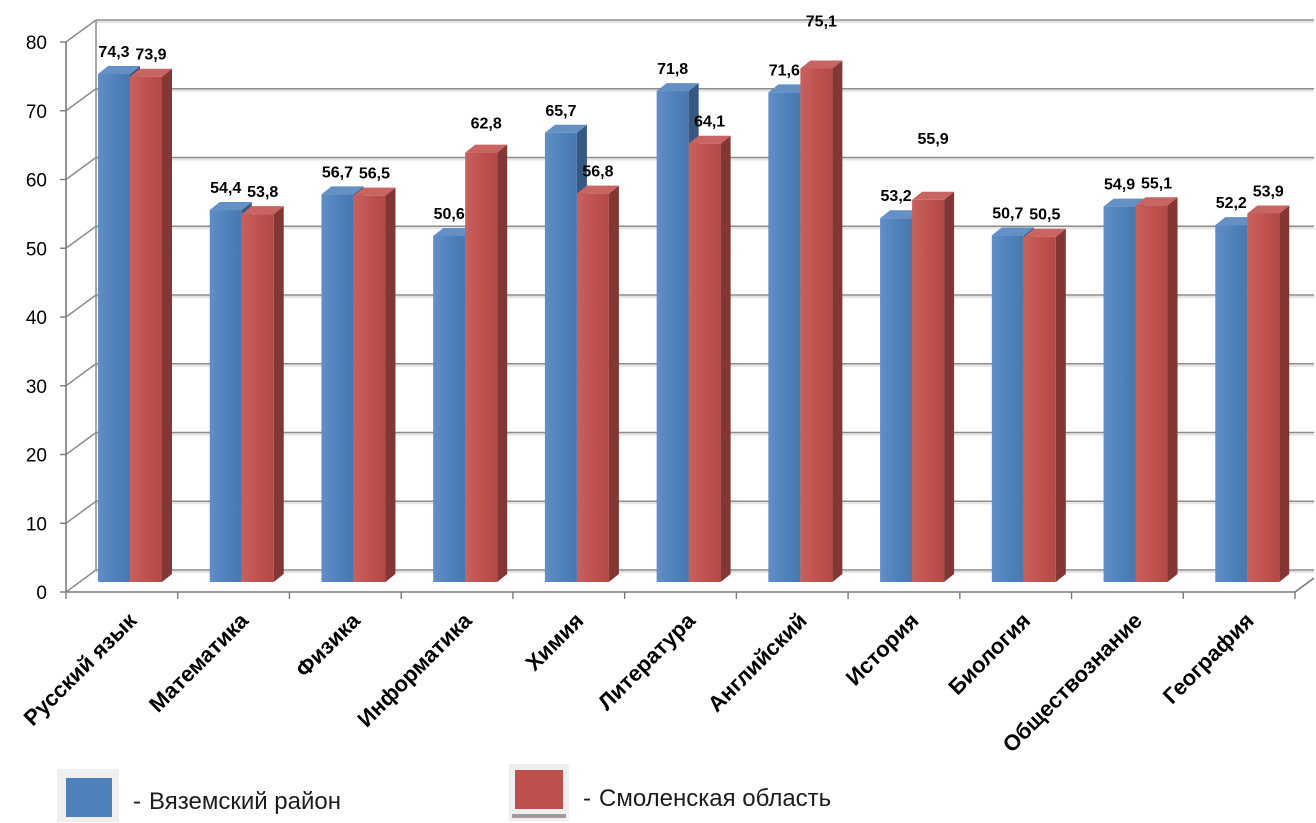 Image resolution: width=1316 pixels, height=823 pixels. Describe the element at coordinates (328, 644) in the screenshot. I see `x-axis-category-label: Физика` at that location.